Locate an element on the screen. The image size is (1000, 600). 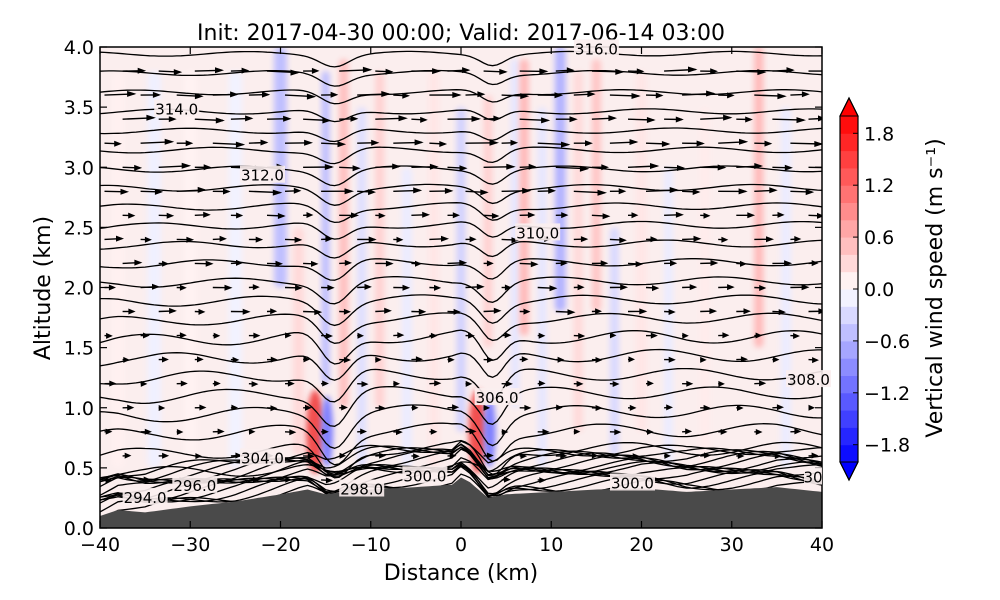
contour-label-4: 300.0 is located at coordinates (632, 483).